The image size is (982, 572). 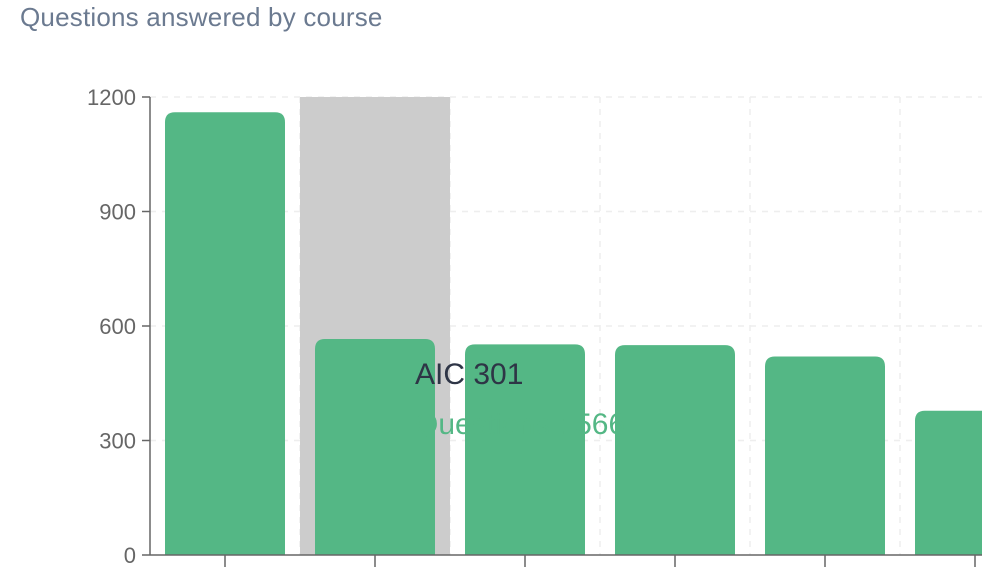 What do you see at coordinates (111, 97) in the screenshot?
I see `y-tick-label: 1200` at bounding box center [111, 97].